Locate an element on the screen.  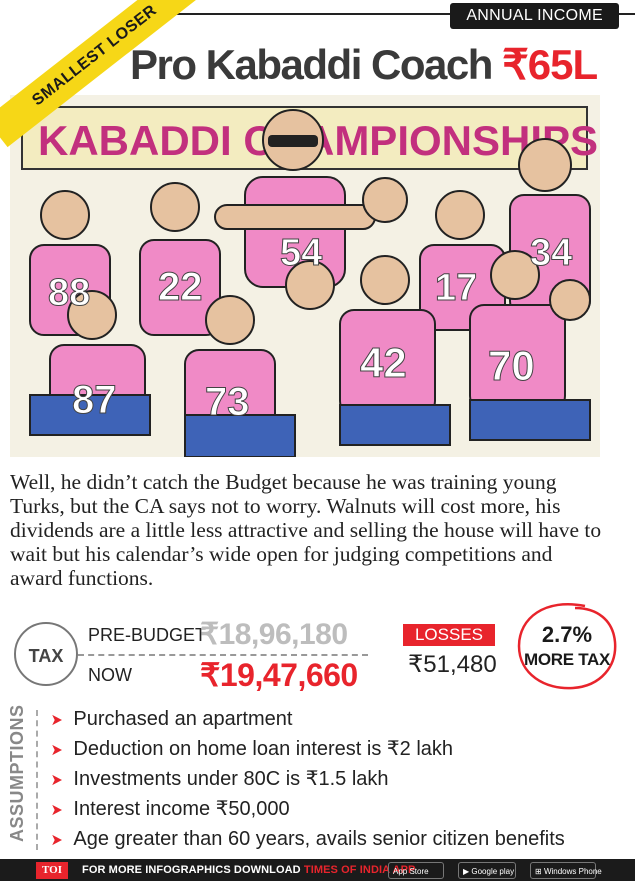
player-jersey is located at coordinates (180, 287).